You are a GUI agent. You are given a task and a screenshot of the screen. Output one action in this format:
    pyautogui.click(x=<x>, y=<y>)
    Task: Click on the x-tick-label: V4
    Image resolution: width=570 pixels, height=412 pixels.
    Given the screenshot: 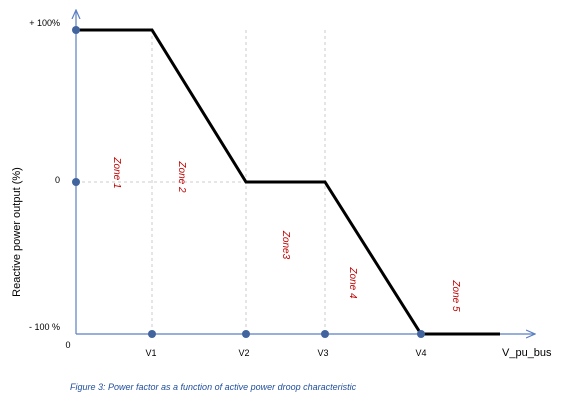 What is the action you would take?
    pyautogui.click(x=420, y=353)
    